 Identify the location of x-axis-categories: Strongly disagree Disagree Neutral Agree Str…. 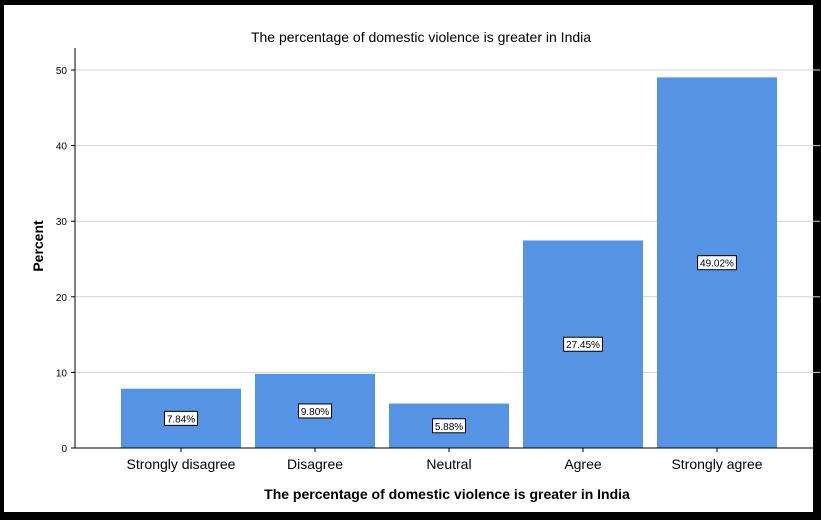
(445, 460).